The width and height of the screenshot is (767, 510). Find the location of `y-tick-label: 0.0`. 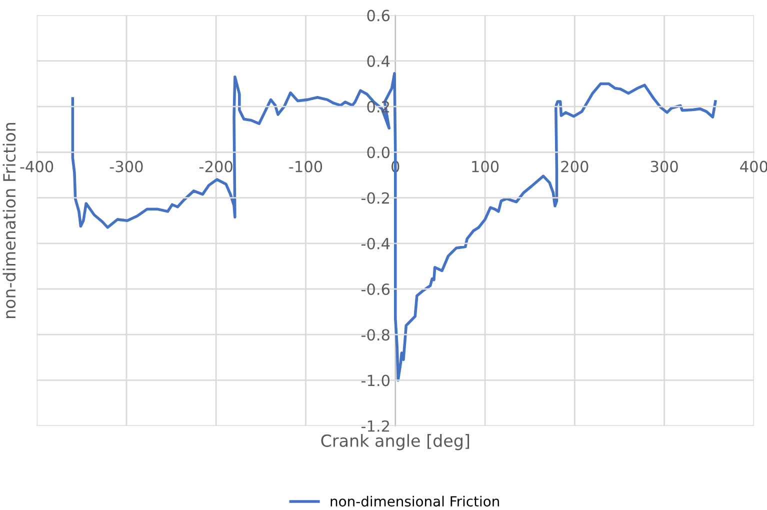

y-tick-label: 0.0 is located at coordinates (378, 152).